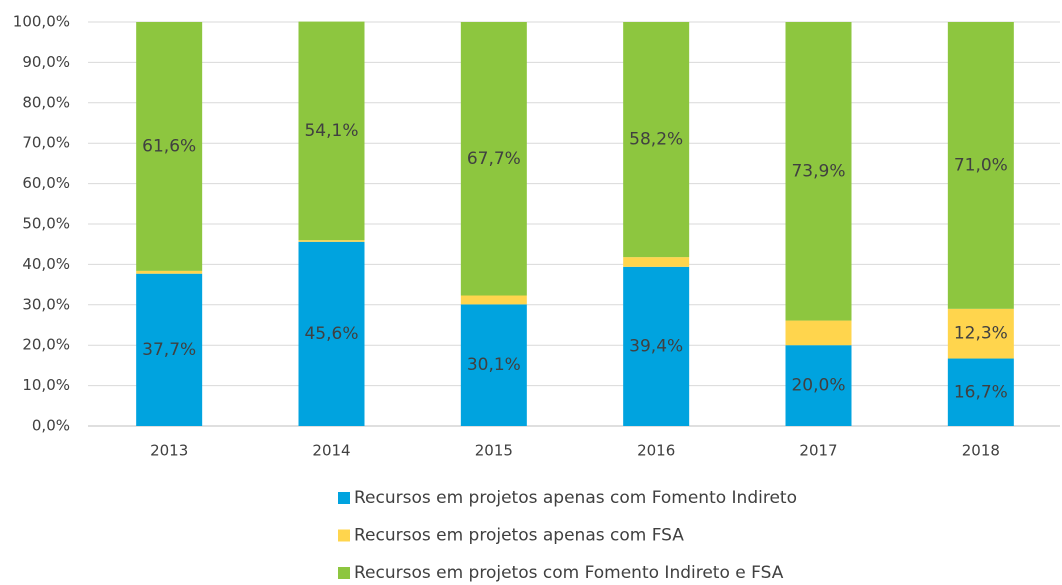 Image resolution: width=1062 pixels, height=585 pixels. What do you see at coordinates (46, 62) in the screenshot?
I see `y-tick-label: 90,0%` at bounding box center [46, 62].